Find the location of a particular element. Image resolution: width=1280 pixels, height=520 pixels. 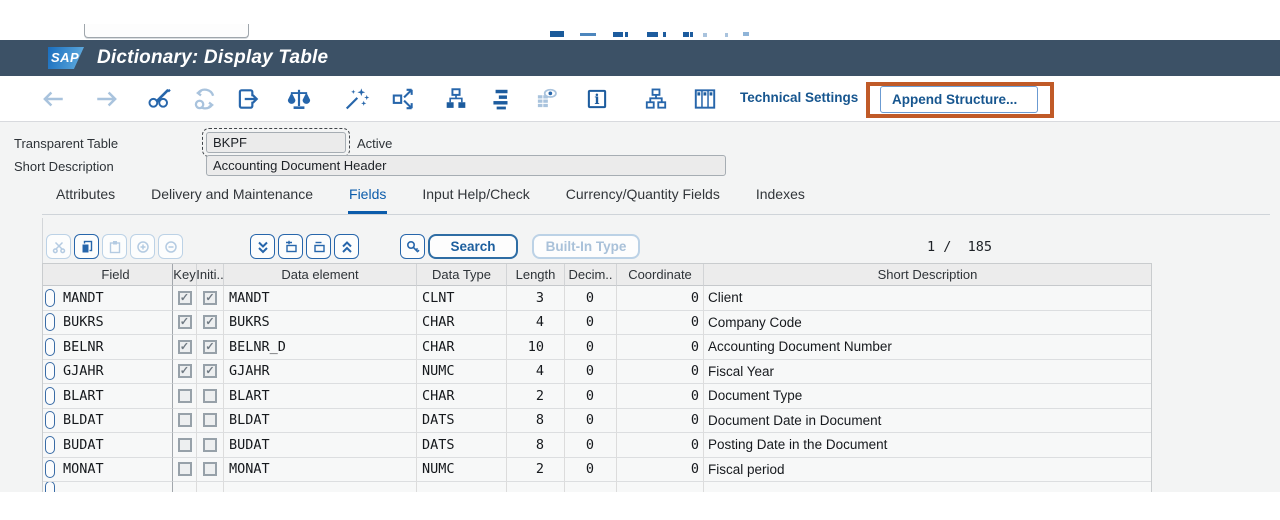

short-description-input: Accounting Document Header is located at coordinates (466, 165).